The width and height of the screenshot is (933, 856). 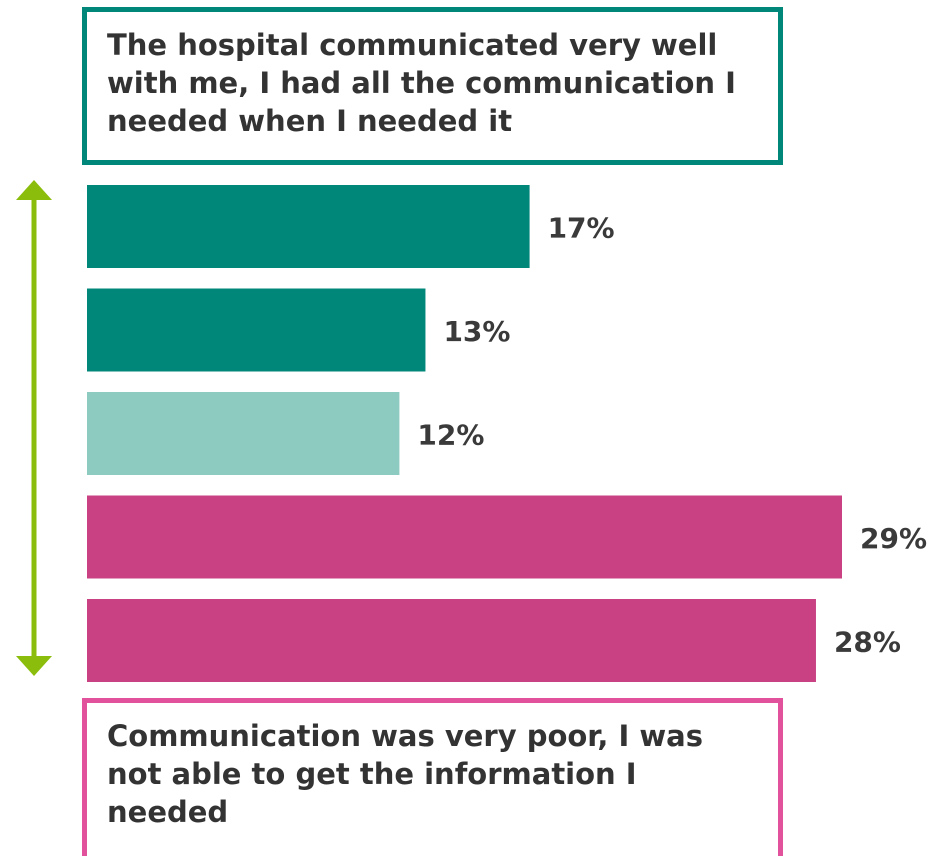 What do you see at coordinates (867, 642) in the screenshot?
I see `bar-value-label-5: 28%` at bounding box center [867, 642].